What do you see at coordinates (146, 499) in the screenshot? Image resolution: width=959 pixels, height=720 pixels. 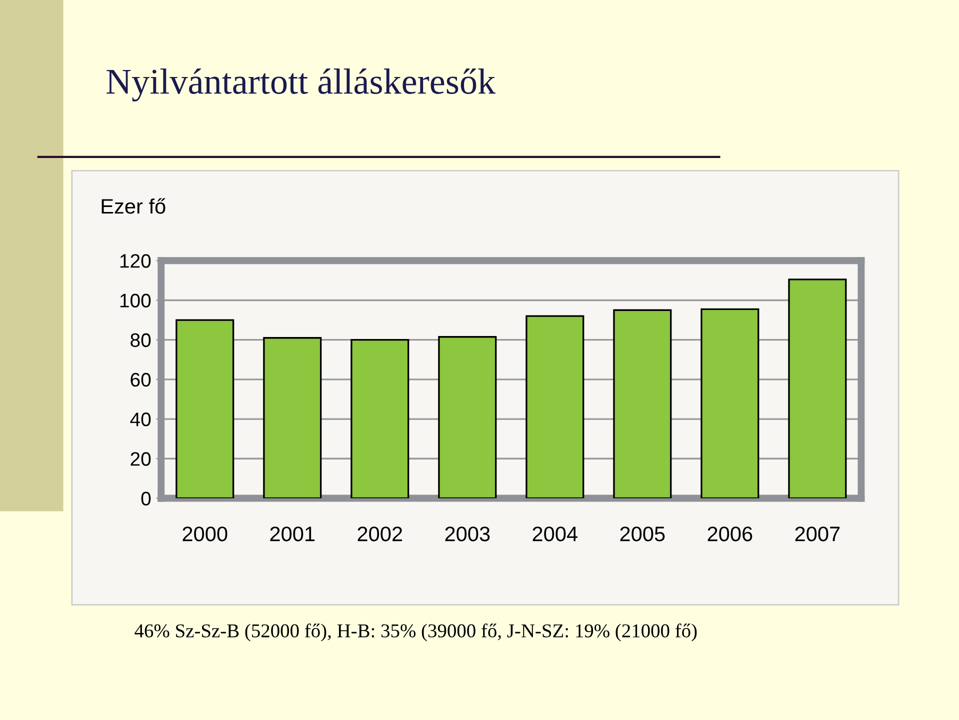 I see `y-tick-label: 0` at bounding box center [146, 499].